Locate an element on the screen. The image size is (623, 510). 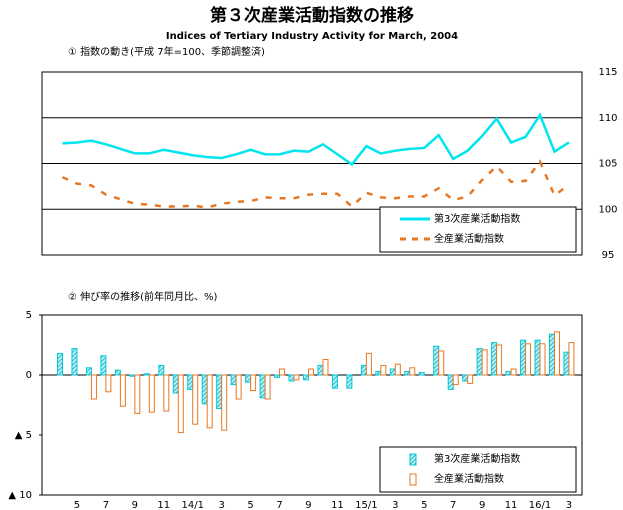
y-tick-label: 95 is located at coordinates (608, 255).